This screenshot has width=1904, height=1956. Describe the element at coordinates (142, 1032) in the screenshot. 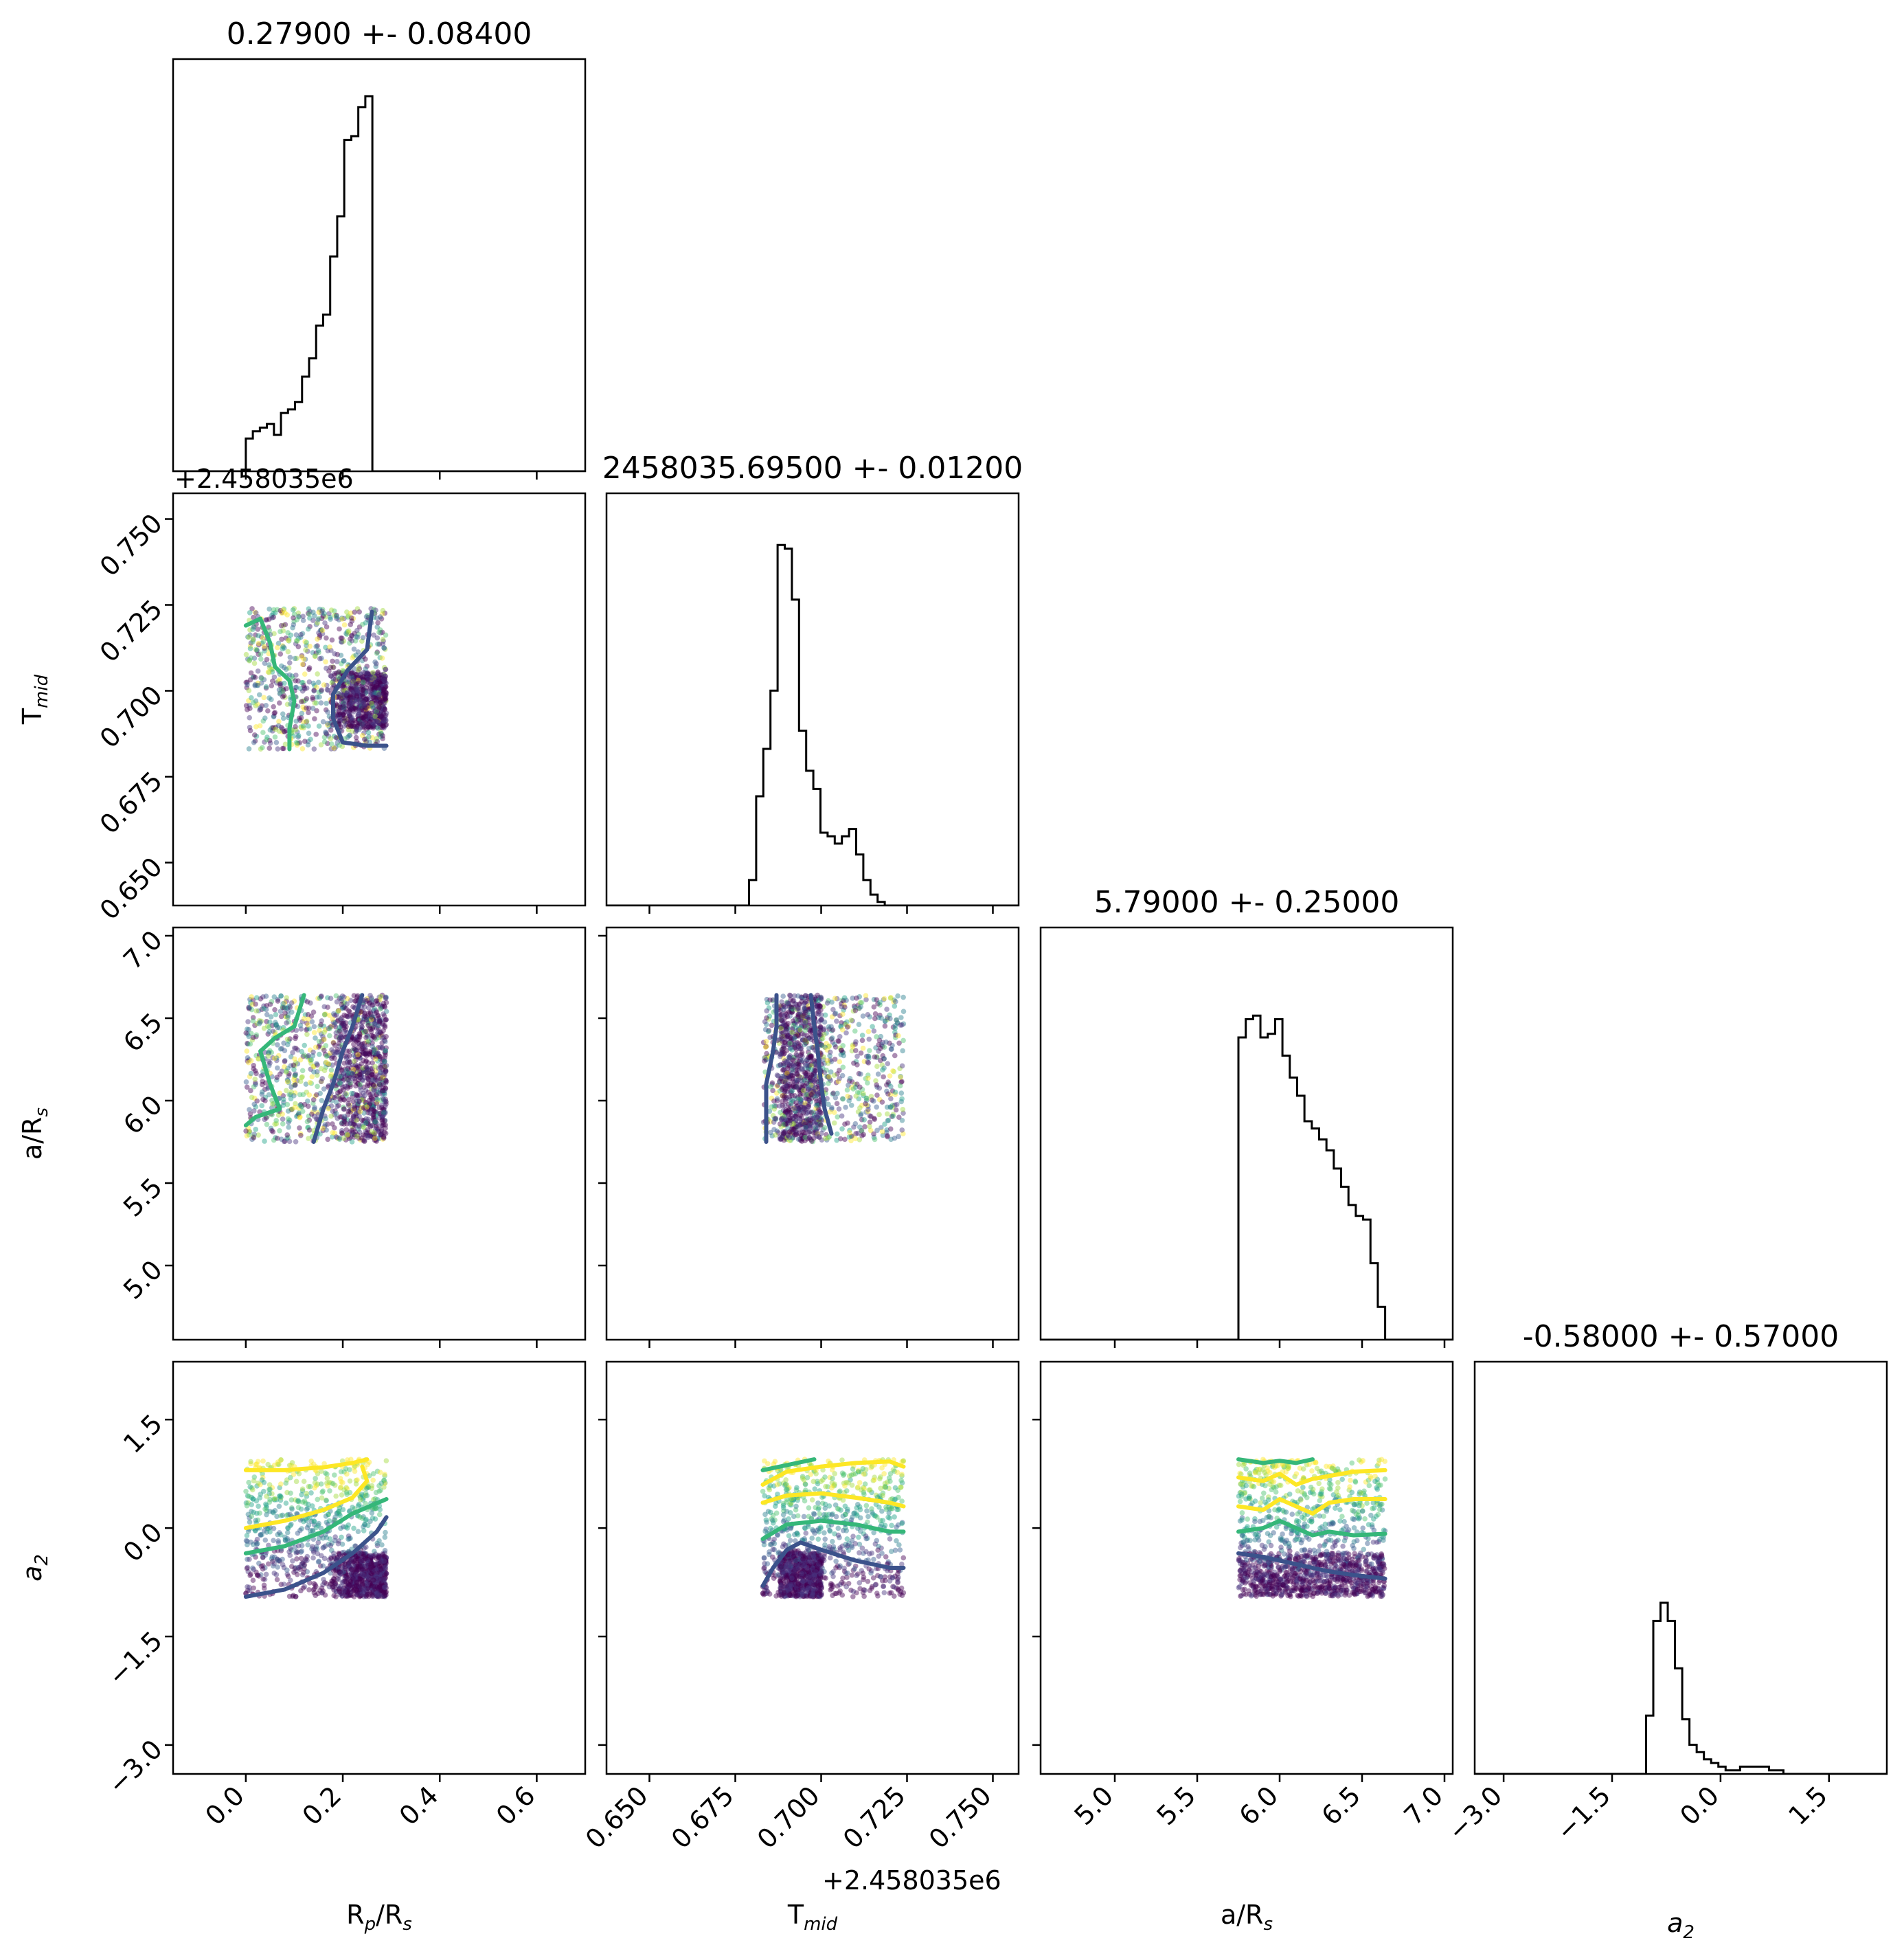

I see `y-tick-label: 6.5` at that location.